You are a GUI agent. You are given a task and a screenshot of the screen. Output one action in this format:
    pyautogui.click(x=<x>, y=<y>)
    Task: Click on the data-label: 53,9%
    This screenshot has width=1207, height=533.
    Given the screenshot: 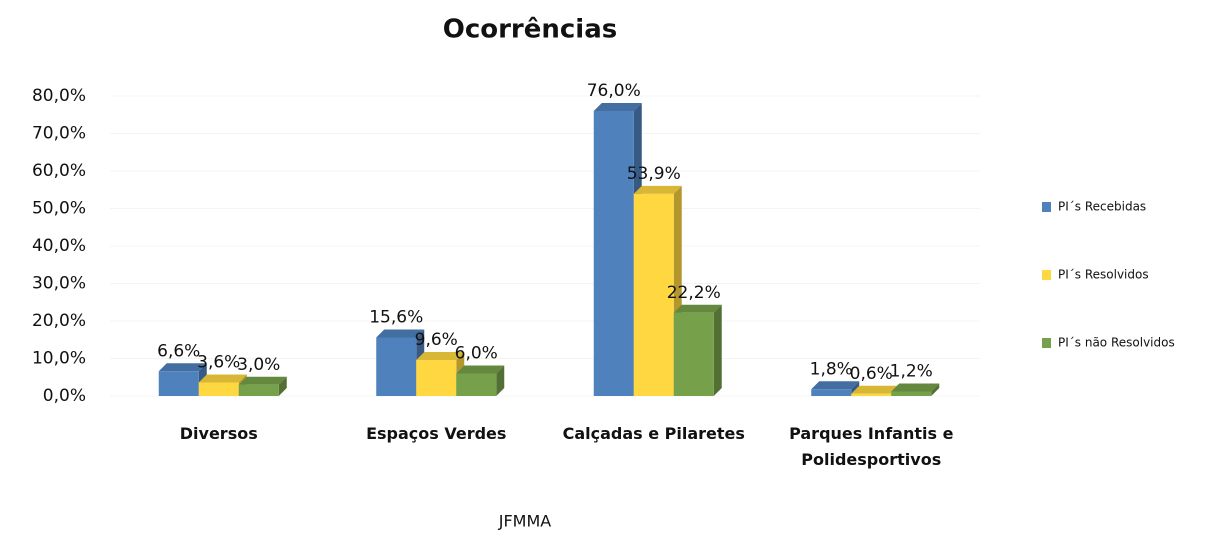 What is the action you would take?
    pyautogui.click(x=654, y=174)
    